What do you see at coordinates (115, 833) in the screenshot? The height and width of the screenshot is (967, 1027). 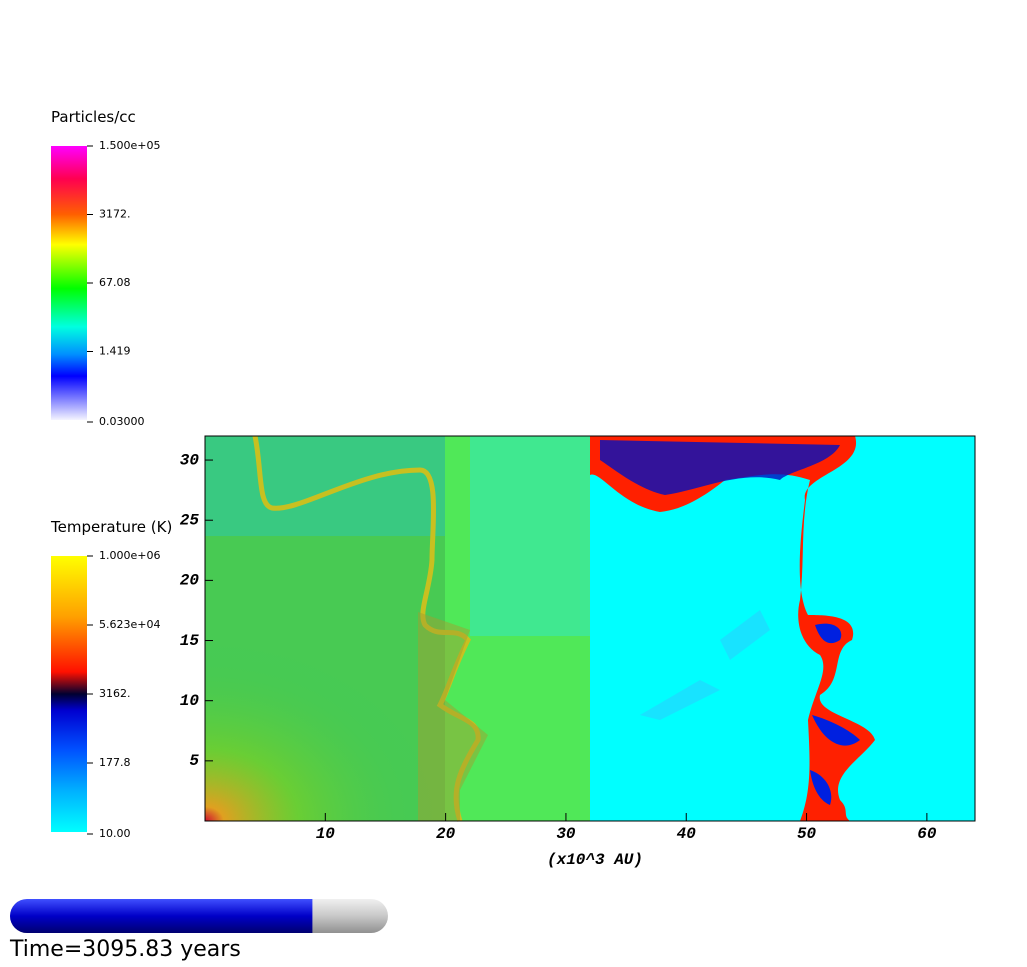 I see `colorbar-label: 10.00` at bounding box center [115, 833].